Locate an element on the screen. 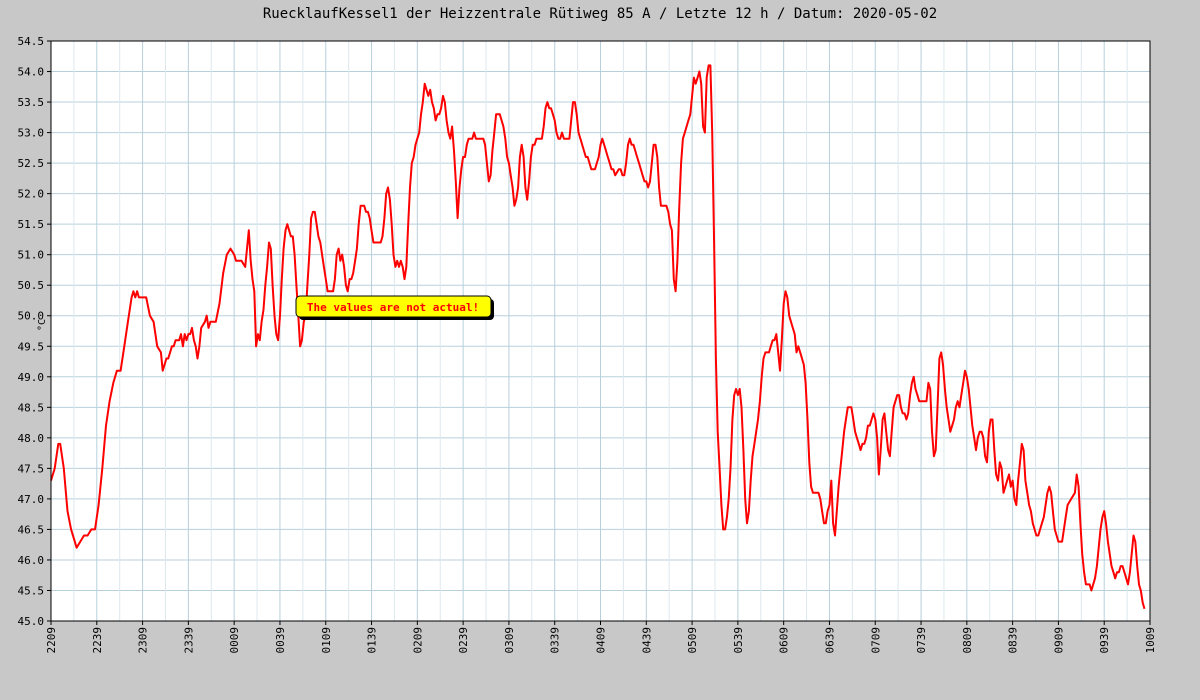 This screenshot has height=700, width=1200. x-tick-label: 0309 is located at coordinates (509, 640).